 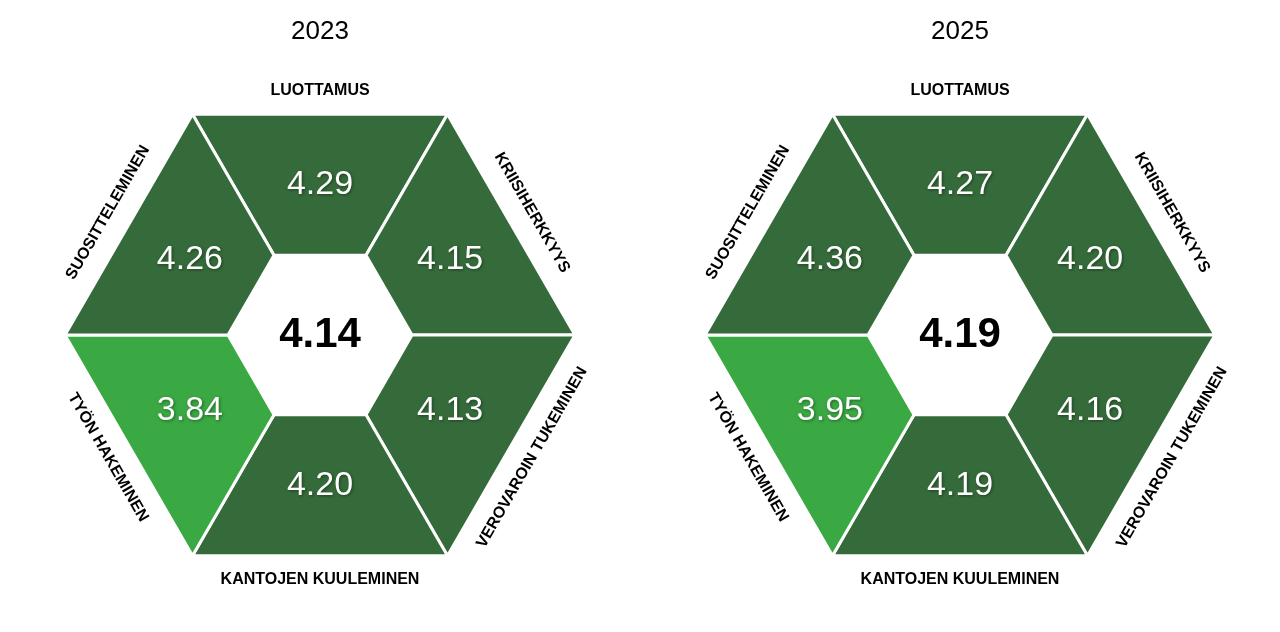 I want to click on data-label: 3.95, so click(x=829, y=407).